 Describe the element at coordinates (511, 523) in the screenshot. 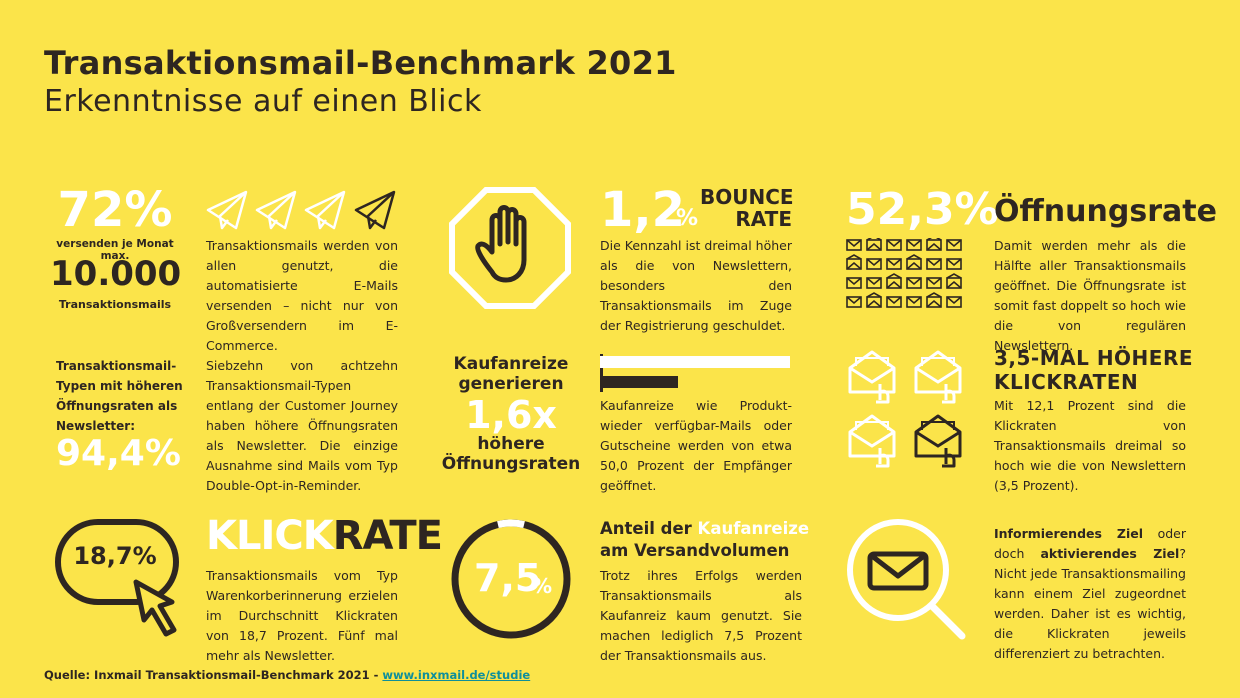

I see `donut-slice-kaufanreize` at that location.